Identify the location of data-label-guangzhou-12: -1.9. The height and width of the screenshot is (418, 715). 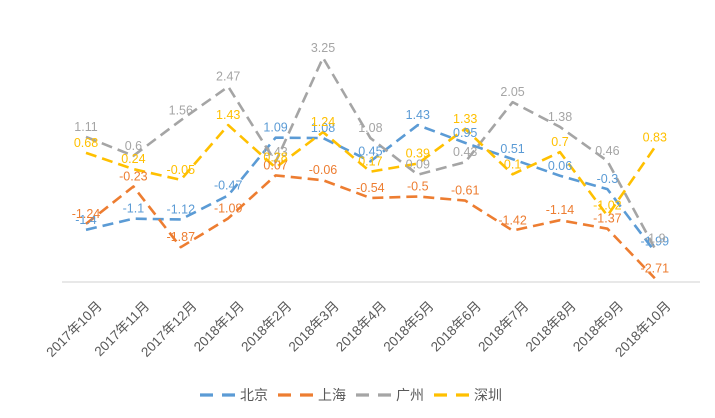
(655, 238).